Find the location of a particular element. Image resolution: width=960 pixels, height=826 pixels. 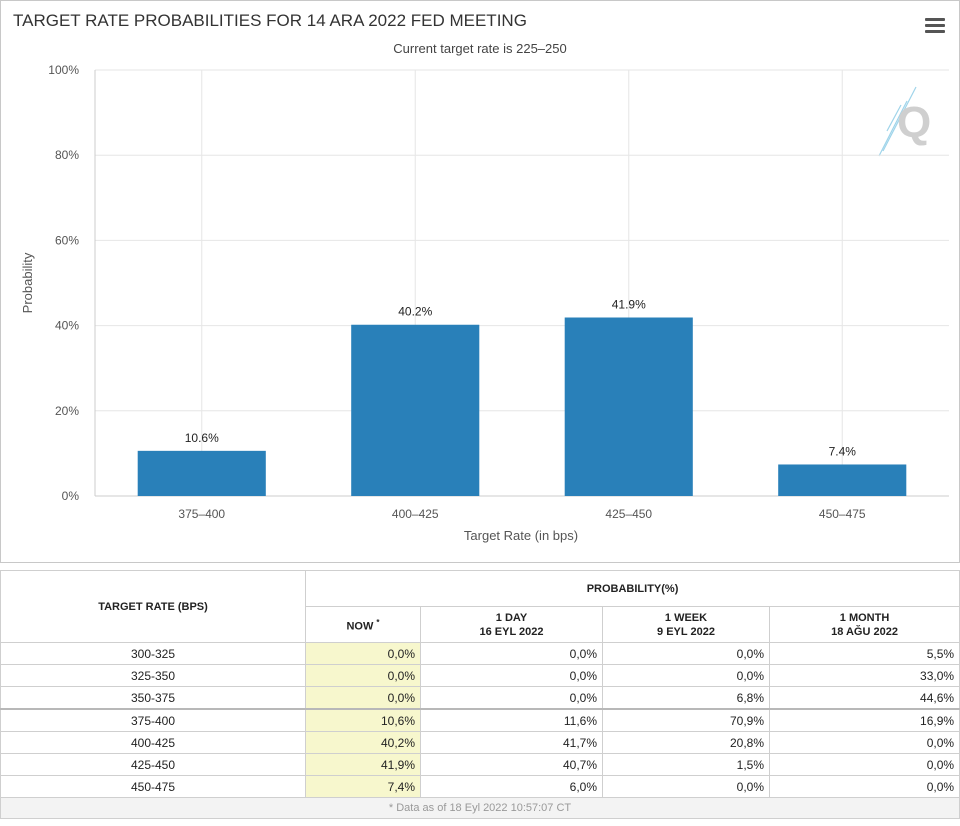

table-row: 425-450 41,9% 40,7% 1,5% 0,0% is located at coordinates (480, 764).